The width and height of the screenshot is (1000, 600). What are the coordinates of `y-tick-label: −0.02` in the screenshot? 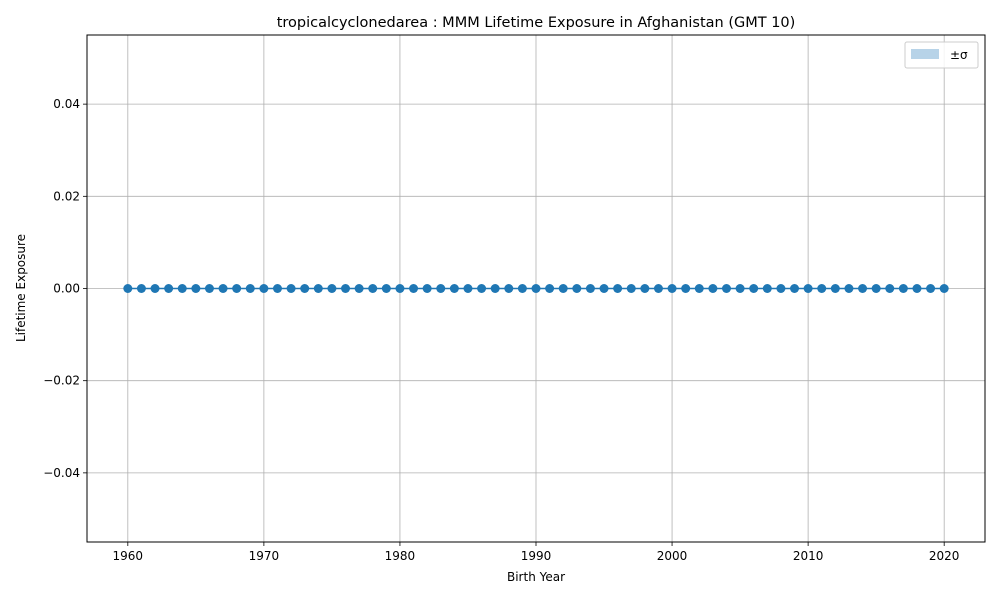 It's located at (61, 381).